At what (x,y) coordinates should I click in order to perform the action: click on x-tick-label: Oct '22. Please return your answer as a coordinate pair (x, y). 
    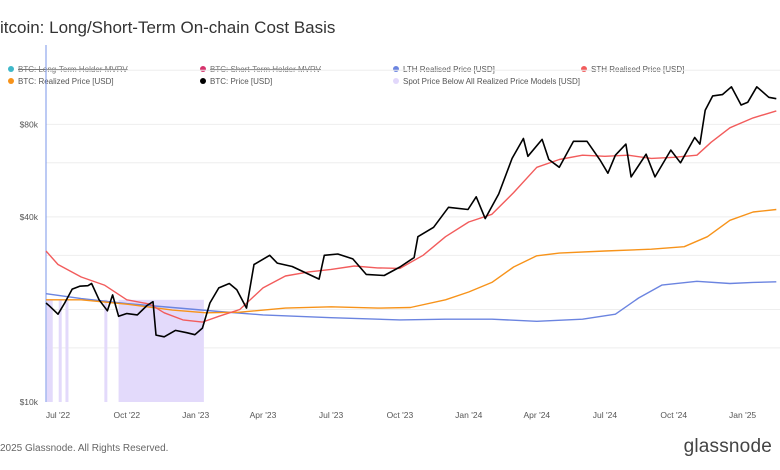
    Looking at the image, I should click on (126, 415).